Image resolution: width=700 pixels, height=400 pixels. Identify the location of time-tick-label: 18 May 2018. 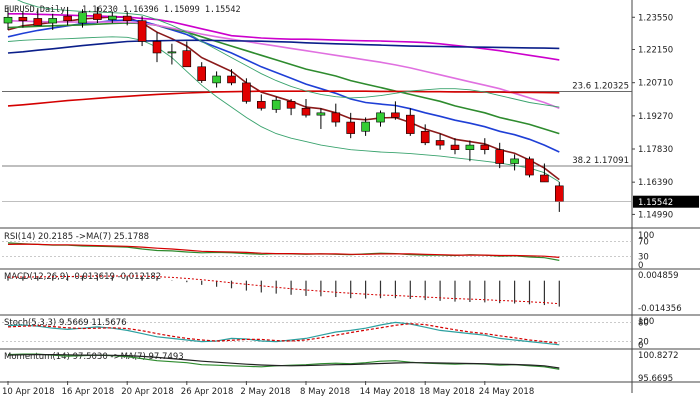
(446, 392).